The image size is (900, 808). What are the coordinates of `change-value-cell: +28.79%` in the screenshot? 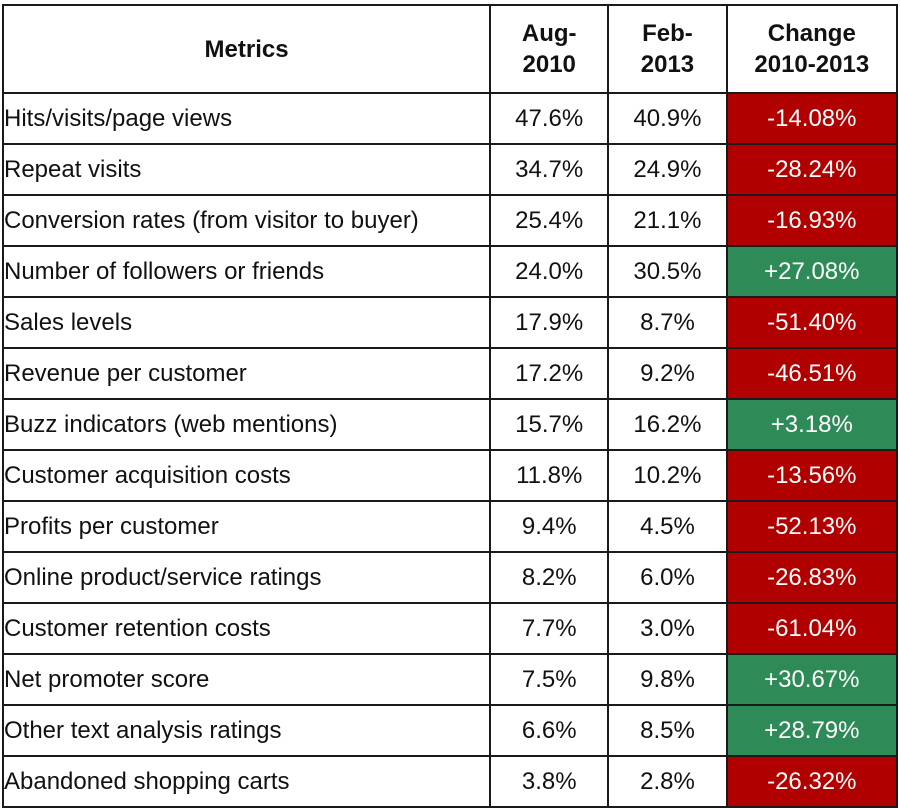 It's located at (812, 730).